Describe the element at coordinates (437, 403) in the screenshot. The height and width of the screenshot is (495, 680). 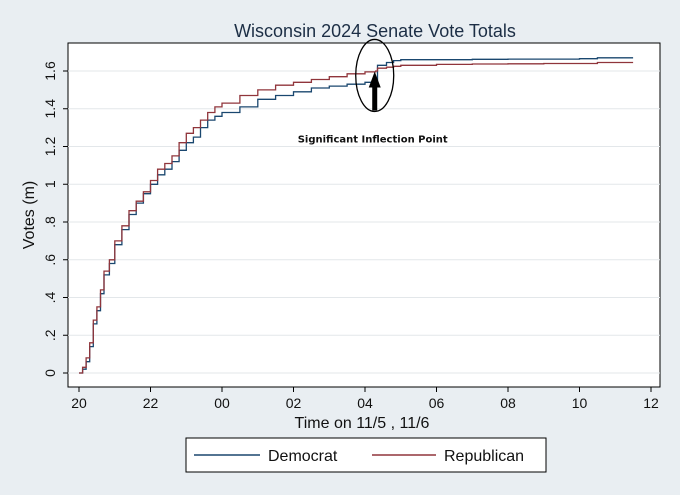
I see `x-tick-label: 06` at that location.